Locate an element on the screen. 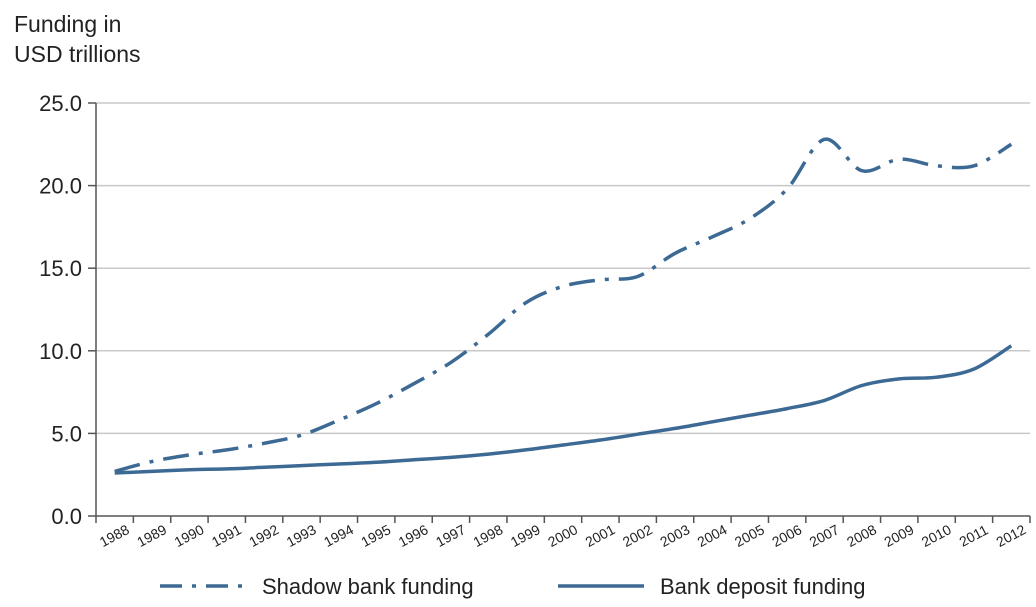 The width and height of the screenshot is (1036, 607). x-tick-label: 2003 is located at coordinates (674, 535).